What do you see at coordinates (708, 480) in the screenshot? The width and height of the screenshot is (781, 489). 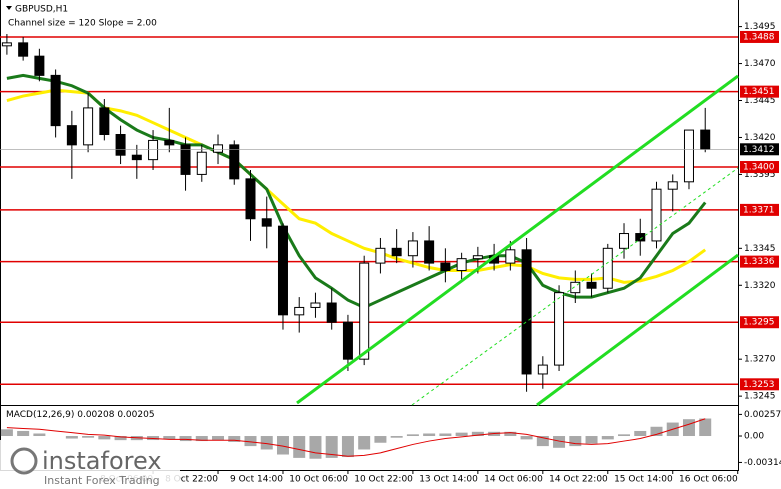 I see `x-tick-label: 16 Oct 06:00` at bounding box center [708, 480].